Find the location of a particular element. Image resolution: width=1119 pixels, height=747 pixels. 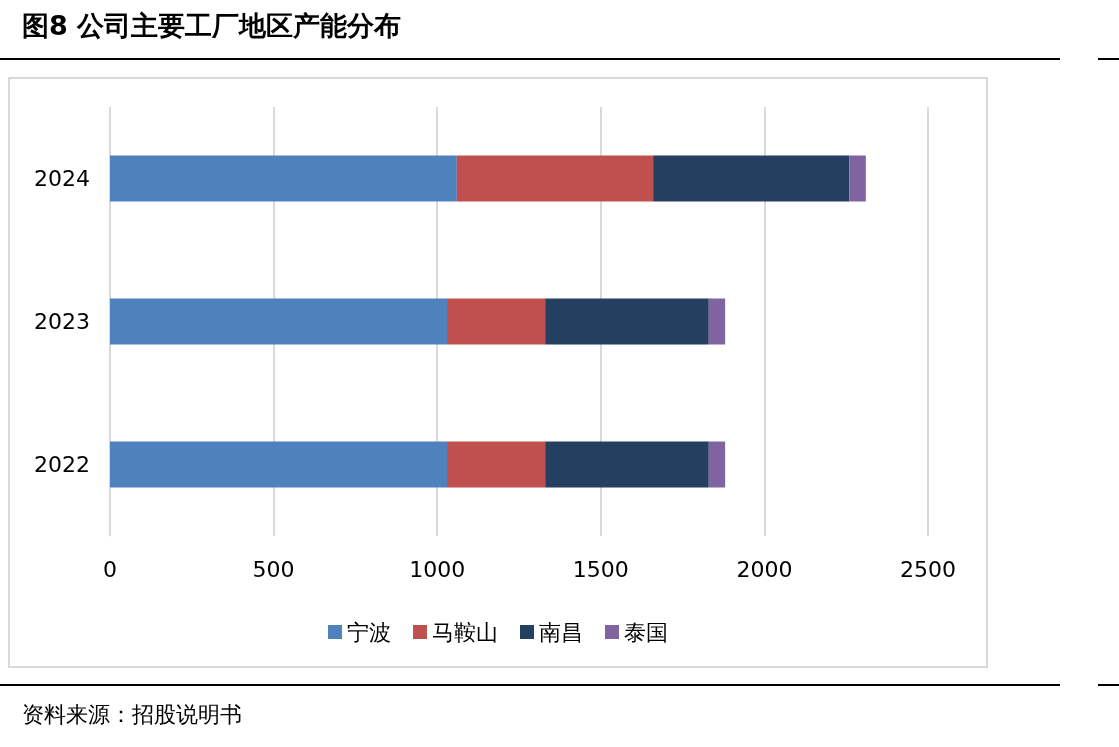

y-tick-label: 2023 is located at coordinates (62, 321).